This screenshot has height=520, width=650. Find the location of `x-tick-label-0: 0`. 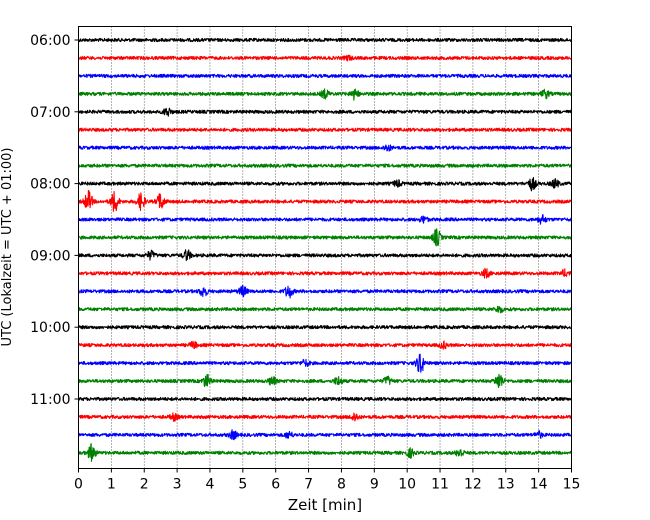

x-tick-label-0: 0 is located at coordinates (78, 485).